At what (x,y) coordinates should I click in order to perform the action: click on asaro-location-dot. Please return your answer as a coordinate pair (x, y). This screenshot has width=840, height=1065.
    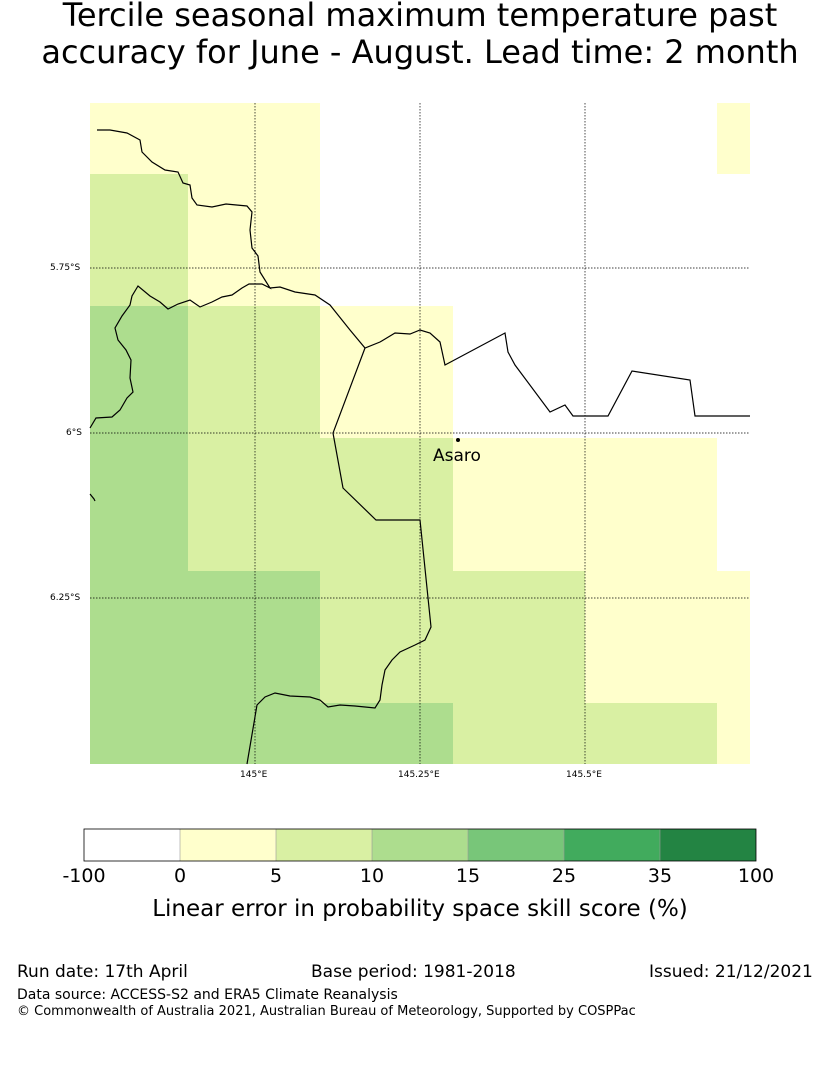
    Looking at the image, I should click on (458, 440).